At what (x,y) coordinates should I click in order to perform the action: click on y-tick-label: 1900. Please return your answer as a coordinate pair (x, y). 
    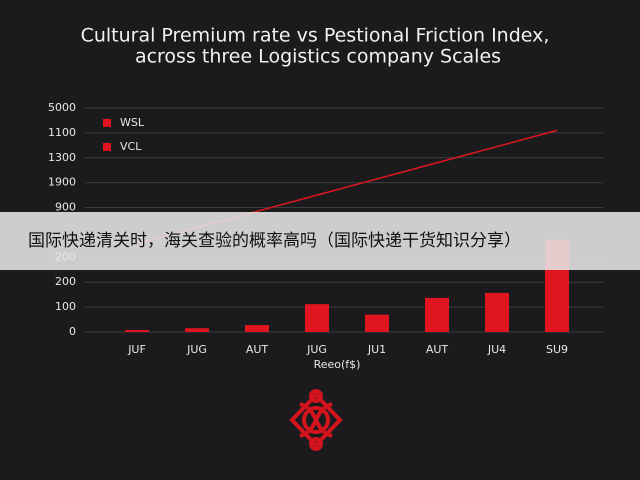
    Looking at the image, I should click on (62, 182).